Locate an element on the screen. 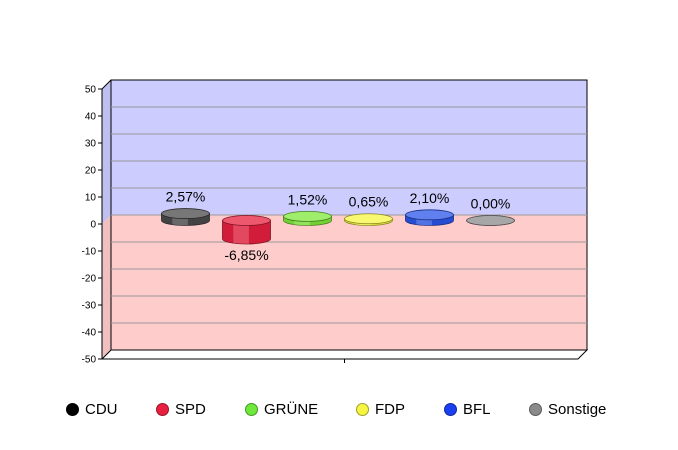 This screenshot has height=450, width=678. legend-item-bfl: BFL is located at coordinates (467, 409).